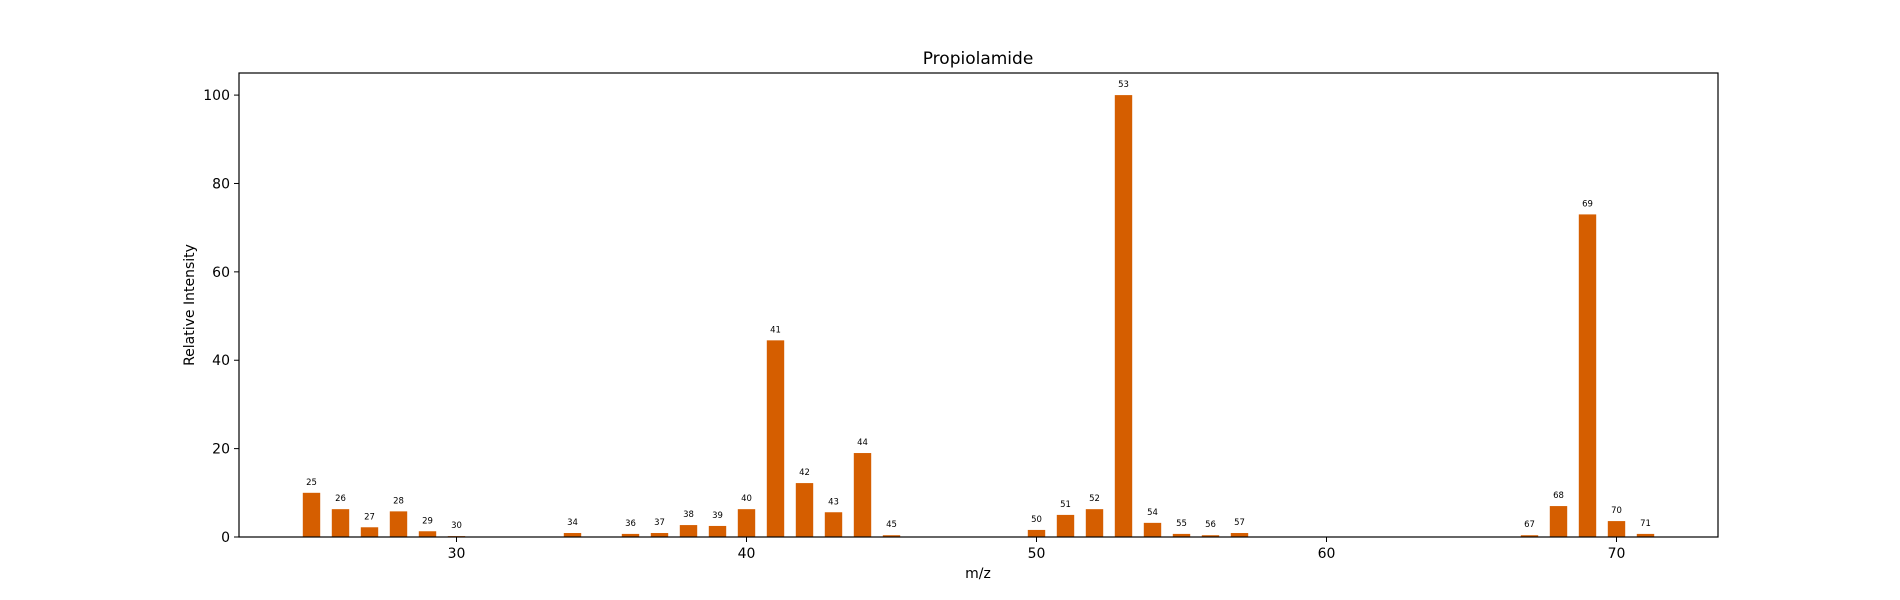 The image size is (1900, 600). What do you see at coordinates (775, 330) in the screenshot?
I see `bar-label-mz-41: 41` at bounding box center [775, 330].